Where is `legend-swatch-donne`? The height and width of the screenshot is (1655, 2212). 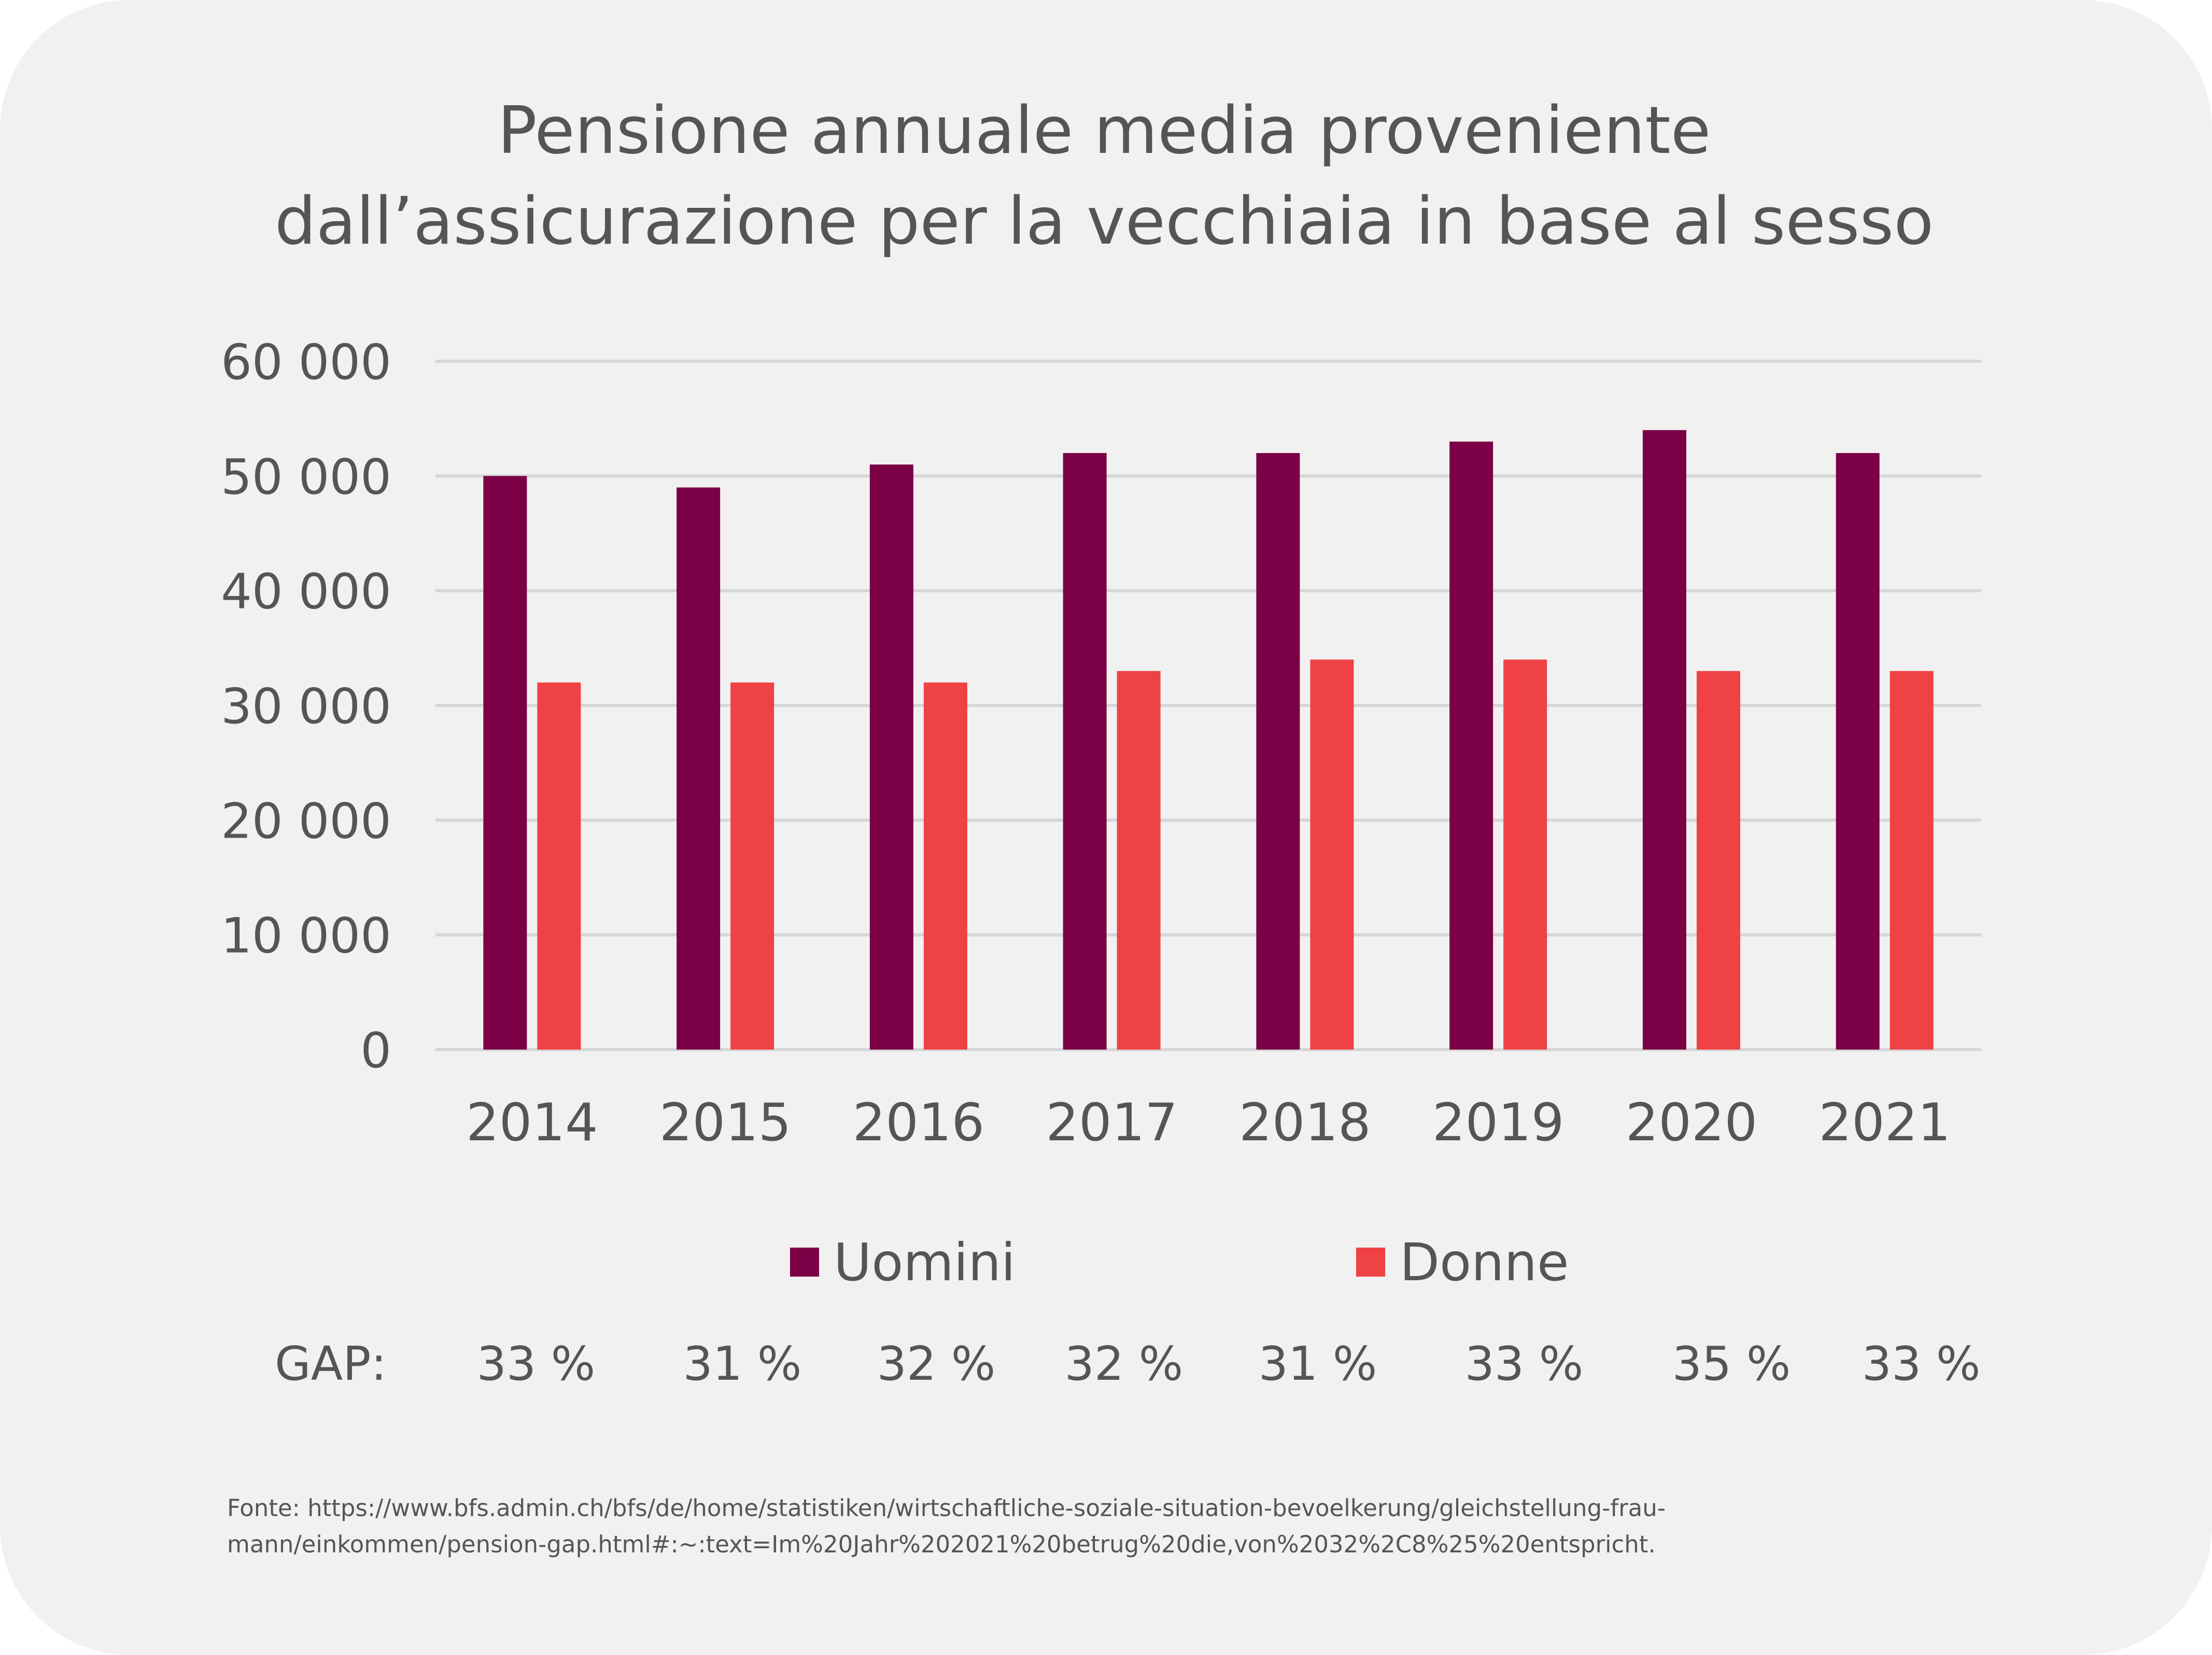
legend-swatch-donne is located at coordinates (1370, 1262).